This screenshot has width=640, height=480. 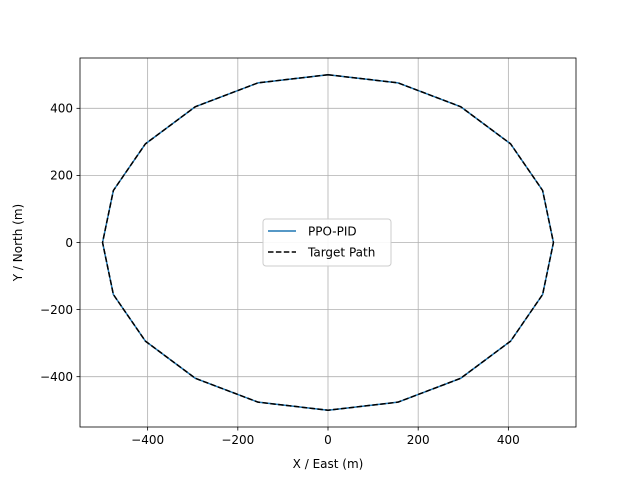 I want to click on y-tick-label: −400, so click(x=56, y=377).